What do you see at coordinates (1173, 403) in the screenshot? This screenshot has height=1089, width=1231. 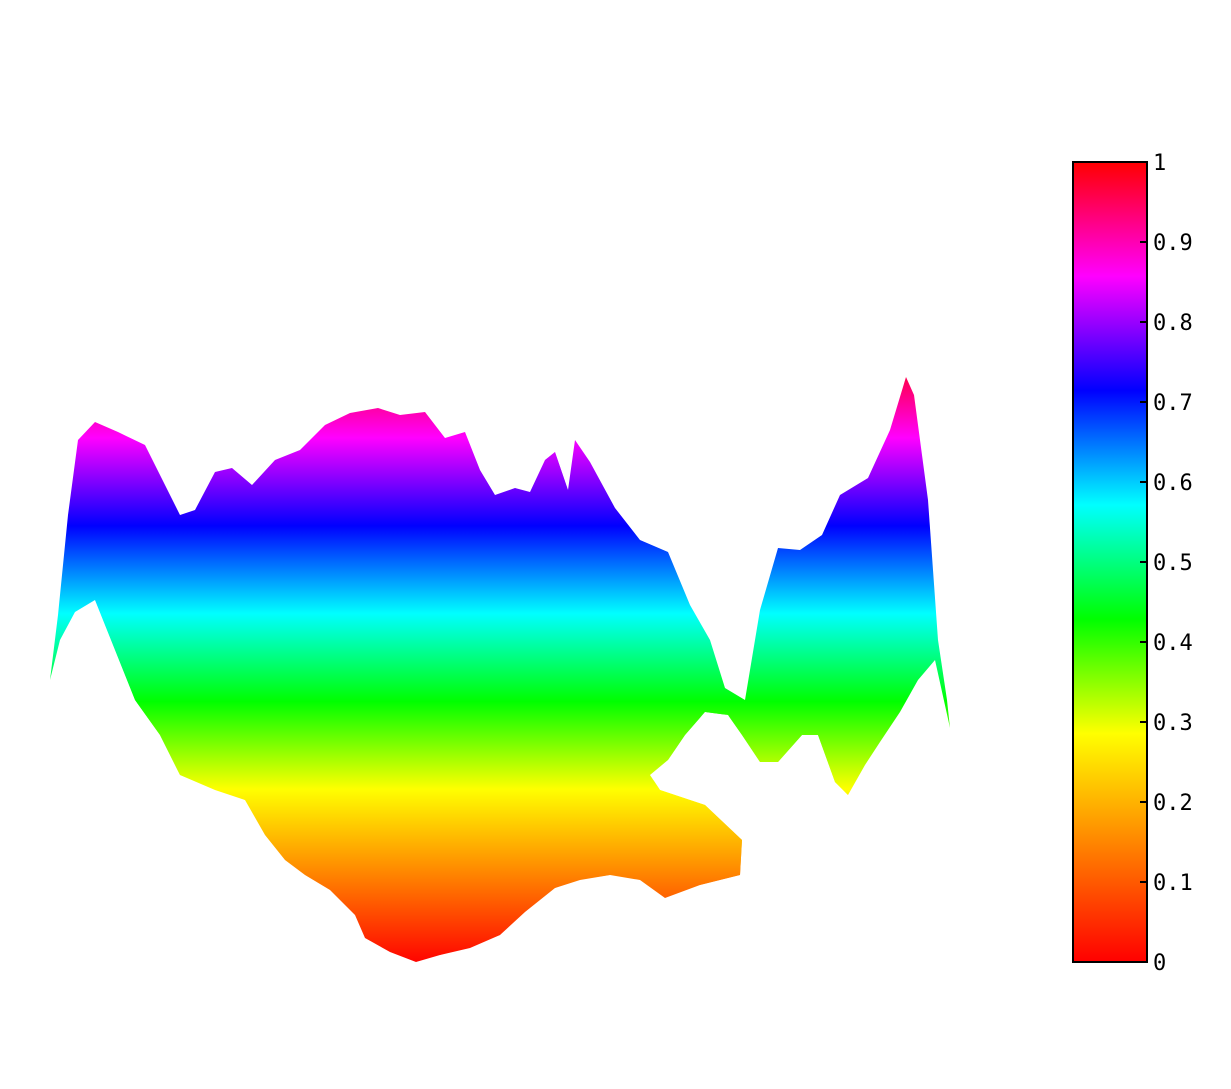 I see `colorbar-tick-label: 0.7` at bounding box center [1173, 403].